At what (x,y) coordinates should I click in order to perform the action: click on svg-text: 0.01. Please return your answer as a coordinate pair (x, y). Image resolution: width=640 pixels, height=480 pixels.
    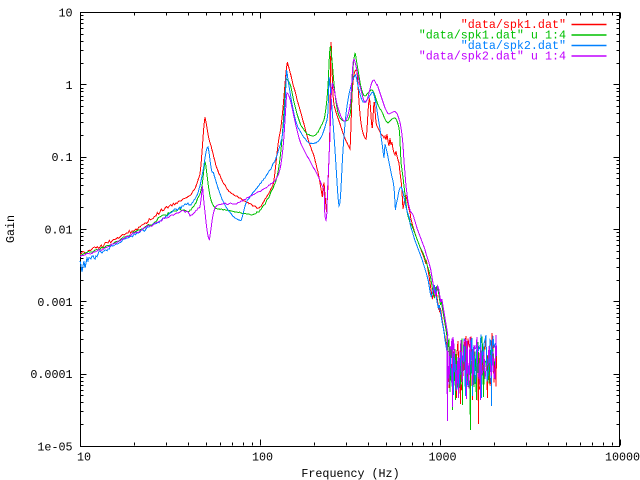
    Looking at the image, I should click on (58, 231).